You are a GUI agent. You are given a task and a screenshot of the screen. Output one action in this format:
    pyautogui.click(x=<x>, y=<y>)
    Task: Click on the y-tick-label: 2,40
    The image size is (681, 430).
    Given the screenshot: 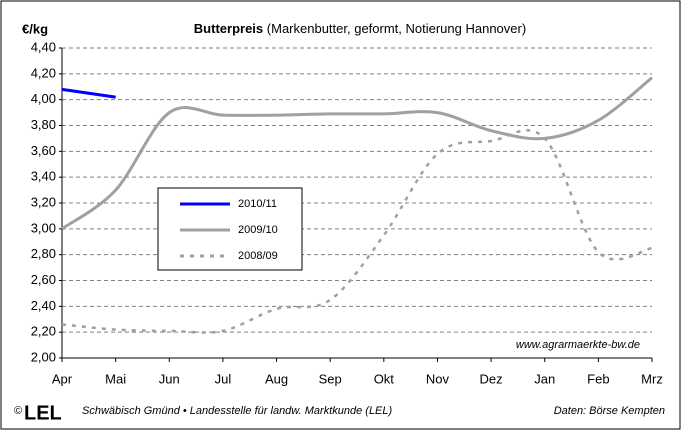 What is the action you would take?
    pyautogui.click(x=43, y=305)
    